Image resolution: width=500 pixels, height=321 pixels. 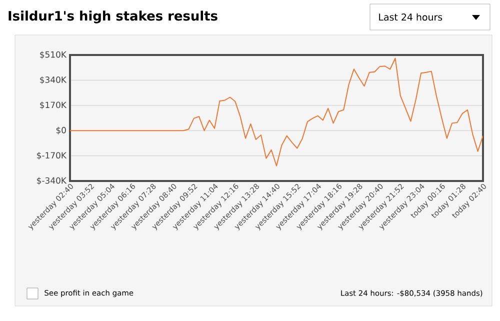 I want to click on chart-title: Isildur1's high stakes results, so click(x=113, y=17).